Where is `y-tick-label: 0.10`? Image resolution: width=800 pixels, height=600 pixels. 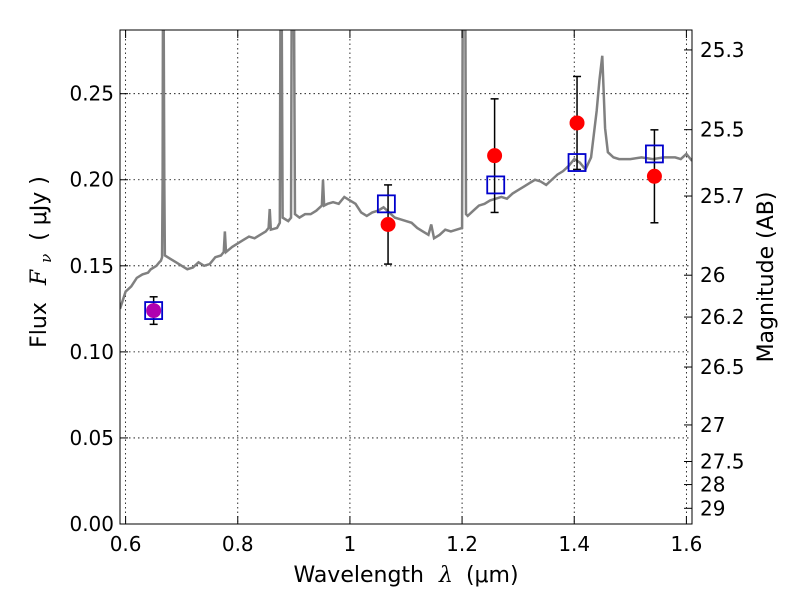 y-tick-label: 0.10 is located at coordinates (91, 352).